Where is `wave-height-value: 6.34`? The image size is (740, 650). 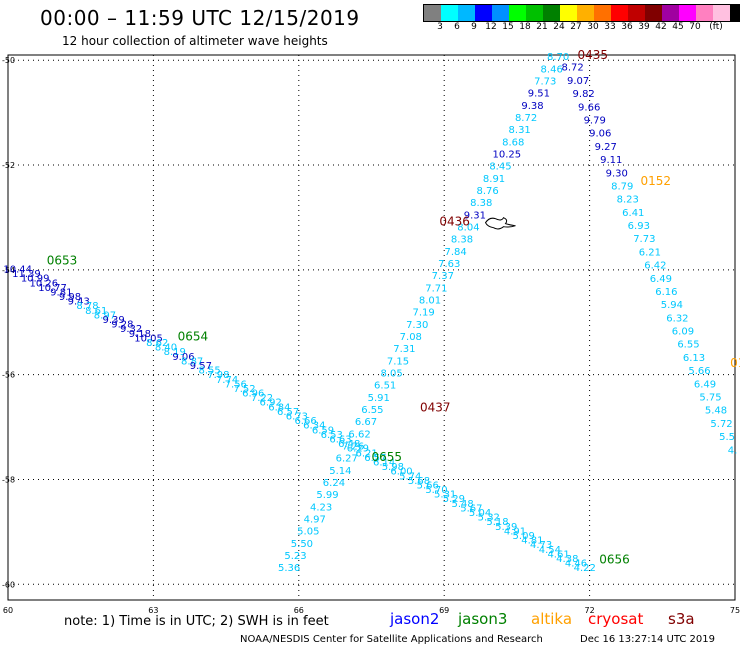 wave-height-value: 6.34 is located at coordinates (314, 426).